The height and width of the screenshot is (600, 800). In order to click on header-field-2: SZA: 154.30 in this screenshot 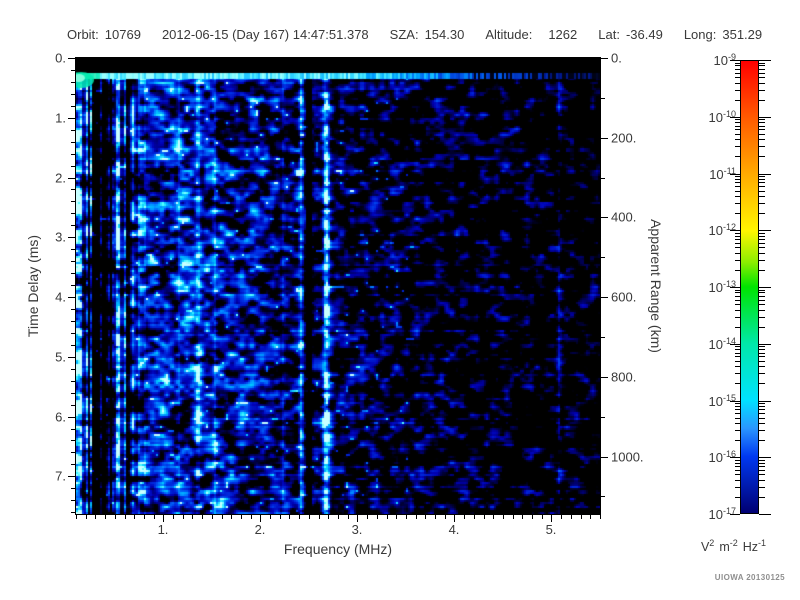, I will do `click(427, 34)`.